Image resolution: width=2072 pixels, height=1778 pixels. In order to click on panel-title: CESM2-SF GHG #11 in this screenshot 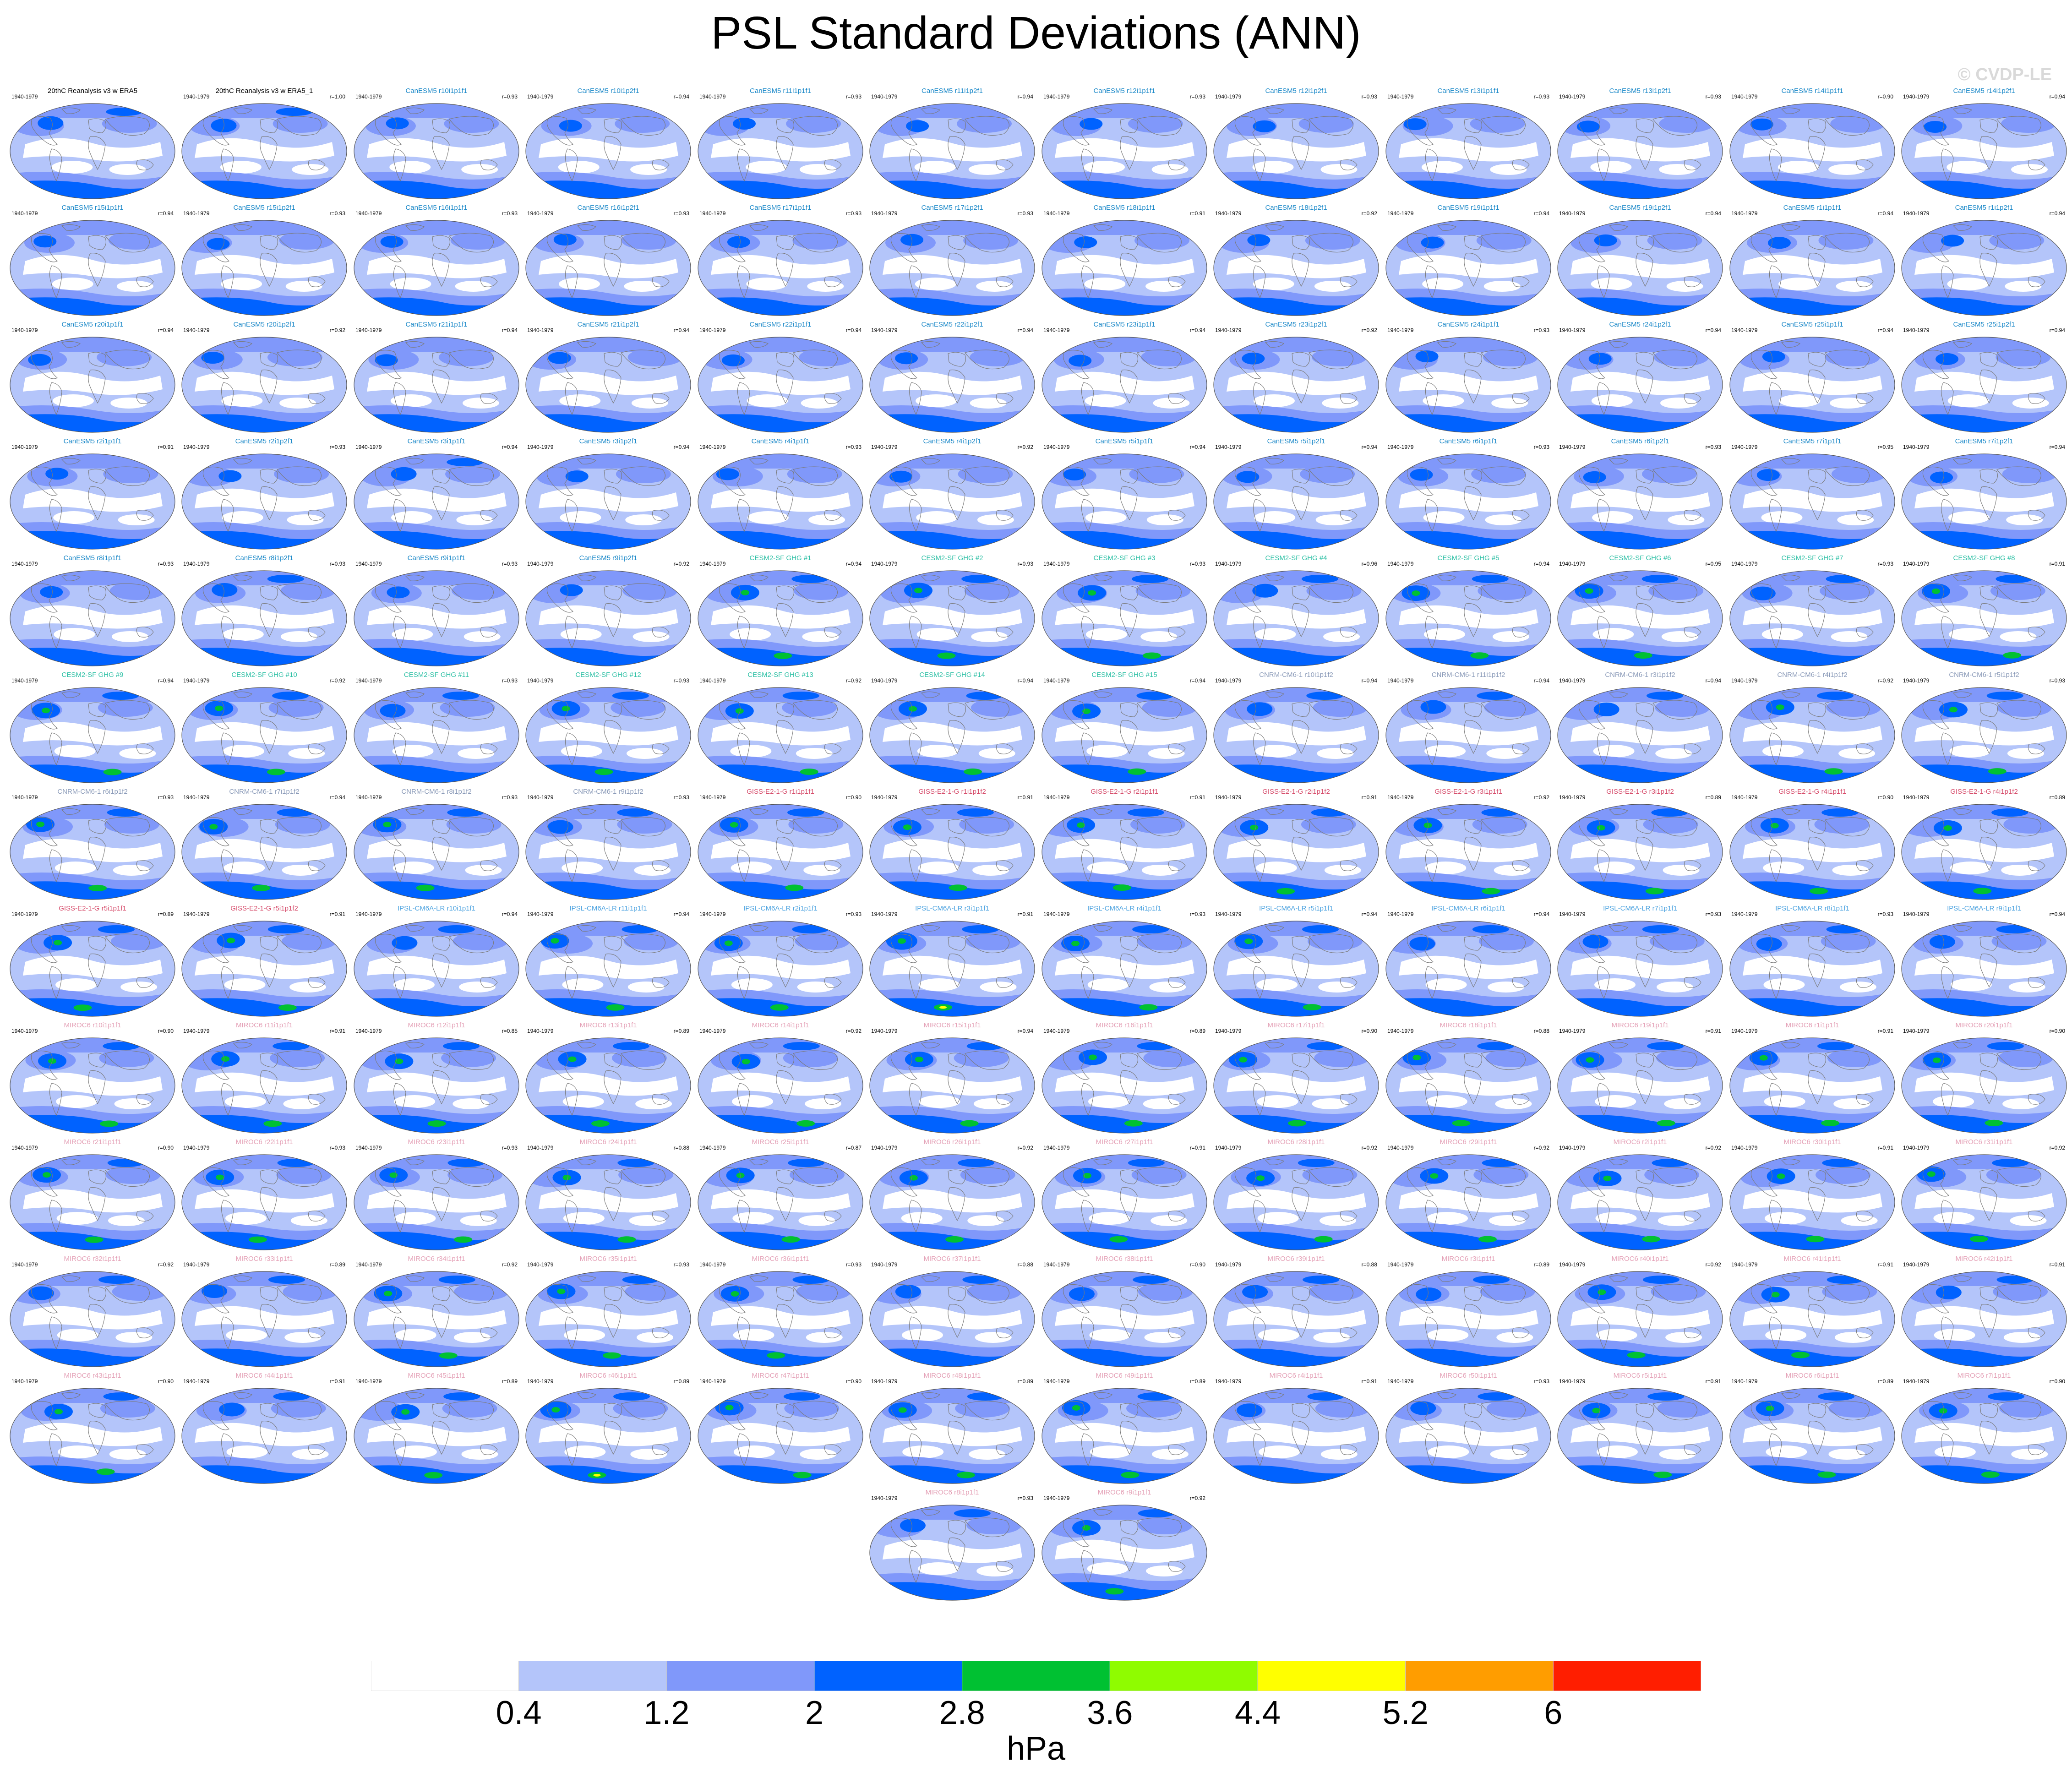, I will do `click(436, 675)`.